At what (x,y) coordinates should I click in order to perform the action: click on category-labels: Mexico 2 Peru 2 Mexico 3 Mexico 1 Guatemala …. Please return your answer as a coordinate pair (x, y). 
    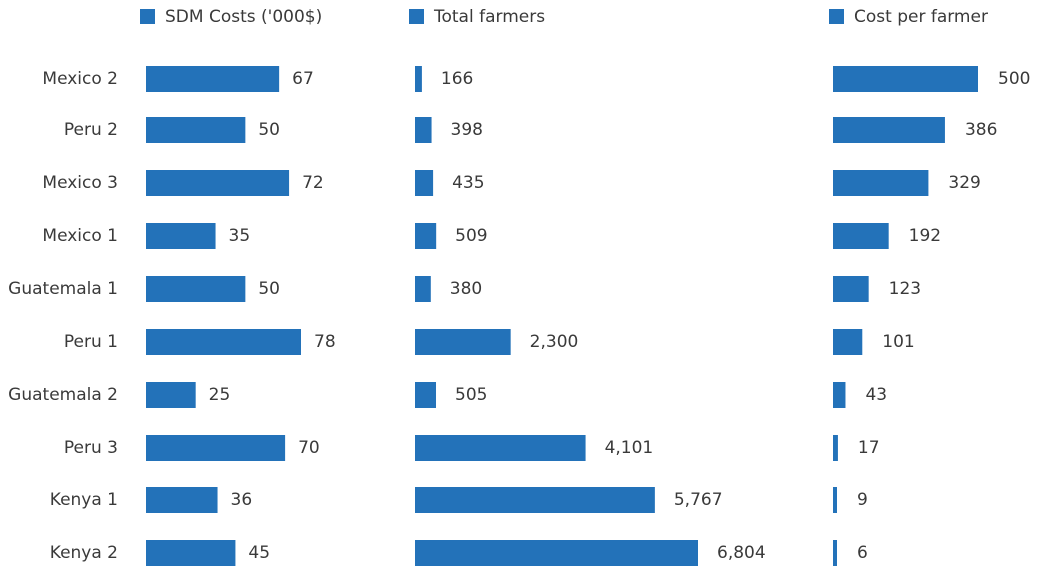
    Looking at the image, I should click on (63, 316).